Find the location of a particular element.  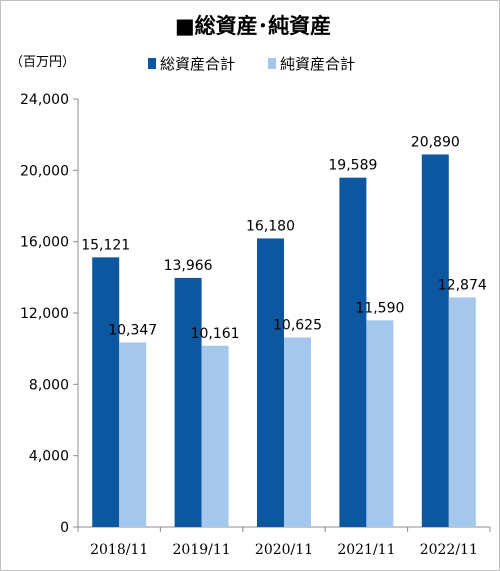

y-tick-label: 24,000 is located at coordinates (44, 100).